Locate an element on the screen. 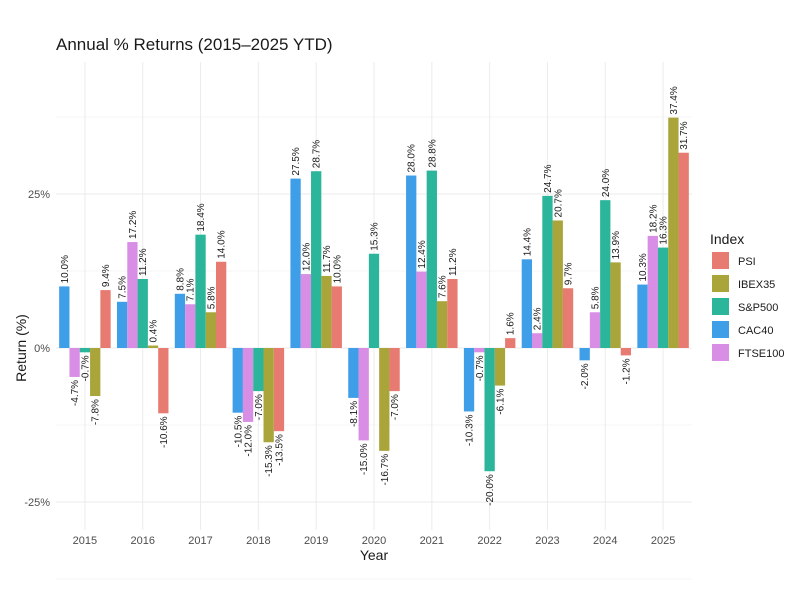 The height and width of the screenshot is (600, 800). data-label-psi-2018: -13.5% is located at coordinates (279, 450).